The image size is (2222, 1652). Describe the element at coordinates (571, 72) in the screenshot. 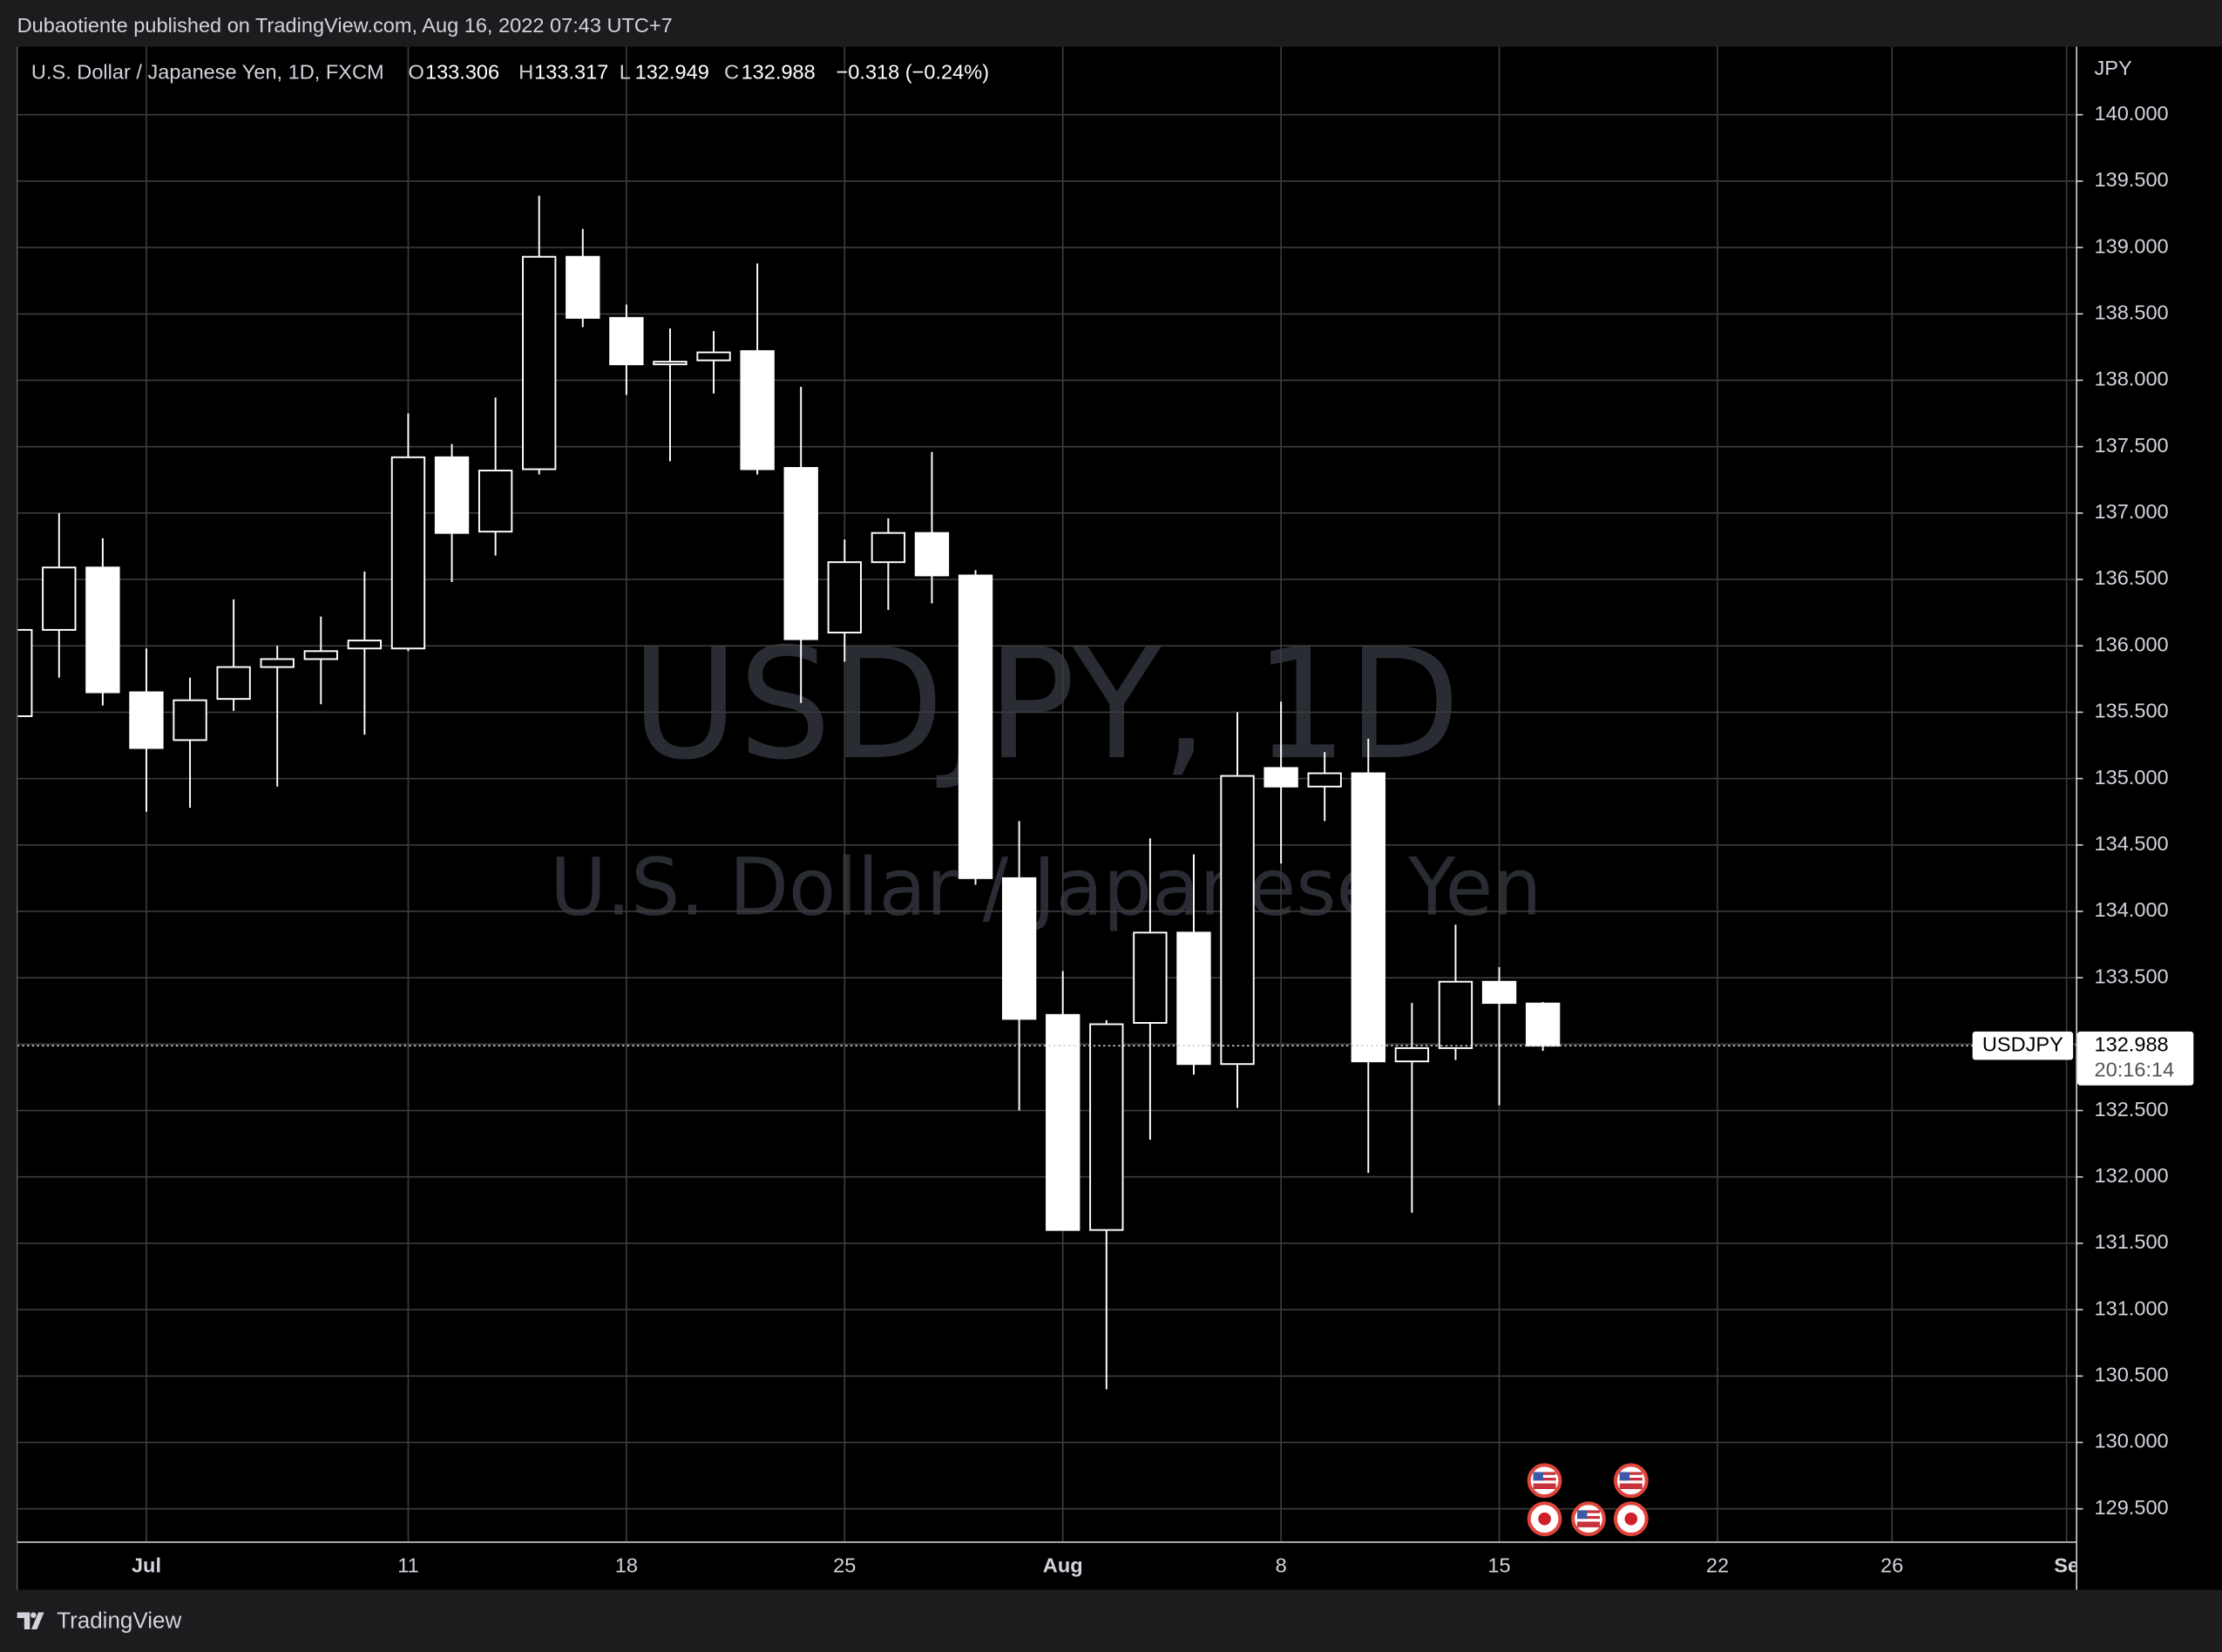

I see `ohlc-value: 133.317` at that location.